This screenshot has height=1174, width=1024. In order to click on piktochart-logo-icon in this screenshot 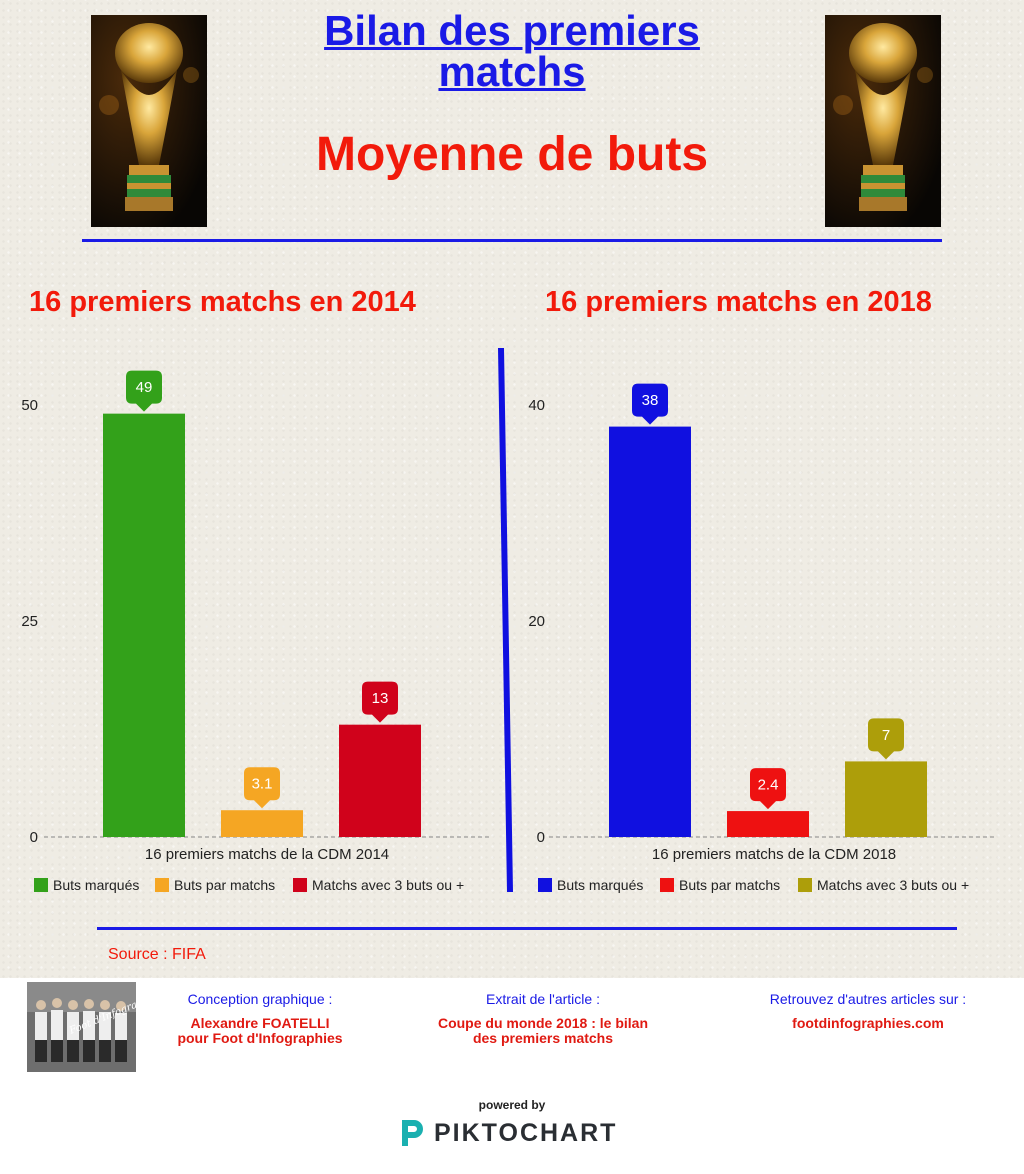, I will do `click(412, 1133)`.